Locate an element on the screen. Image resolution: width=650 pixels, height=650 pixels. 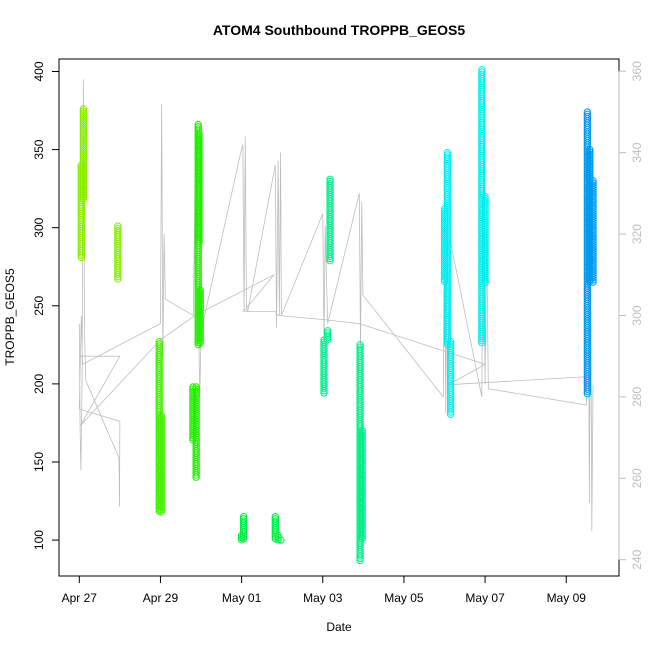
y2-tick-label: 300 is located at coordinates (637, 315).